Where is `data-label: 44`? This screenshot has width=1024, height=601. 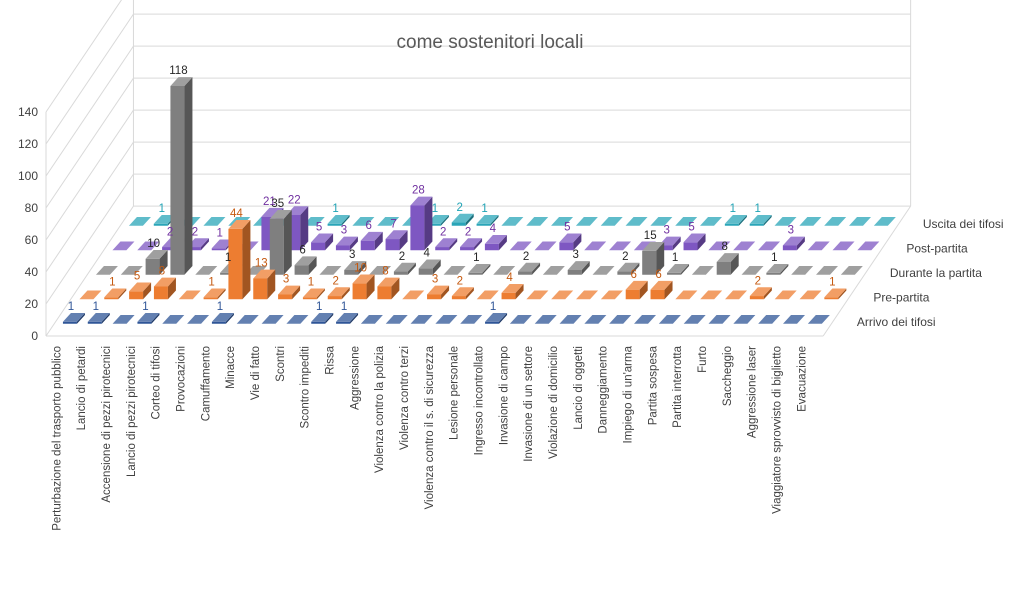
data-label: 44 is located at coordinates (236, 214).